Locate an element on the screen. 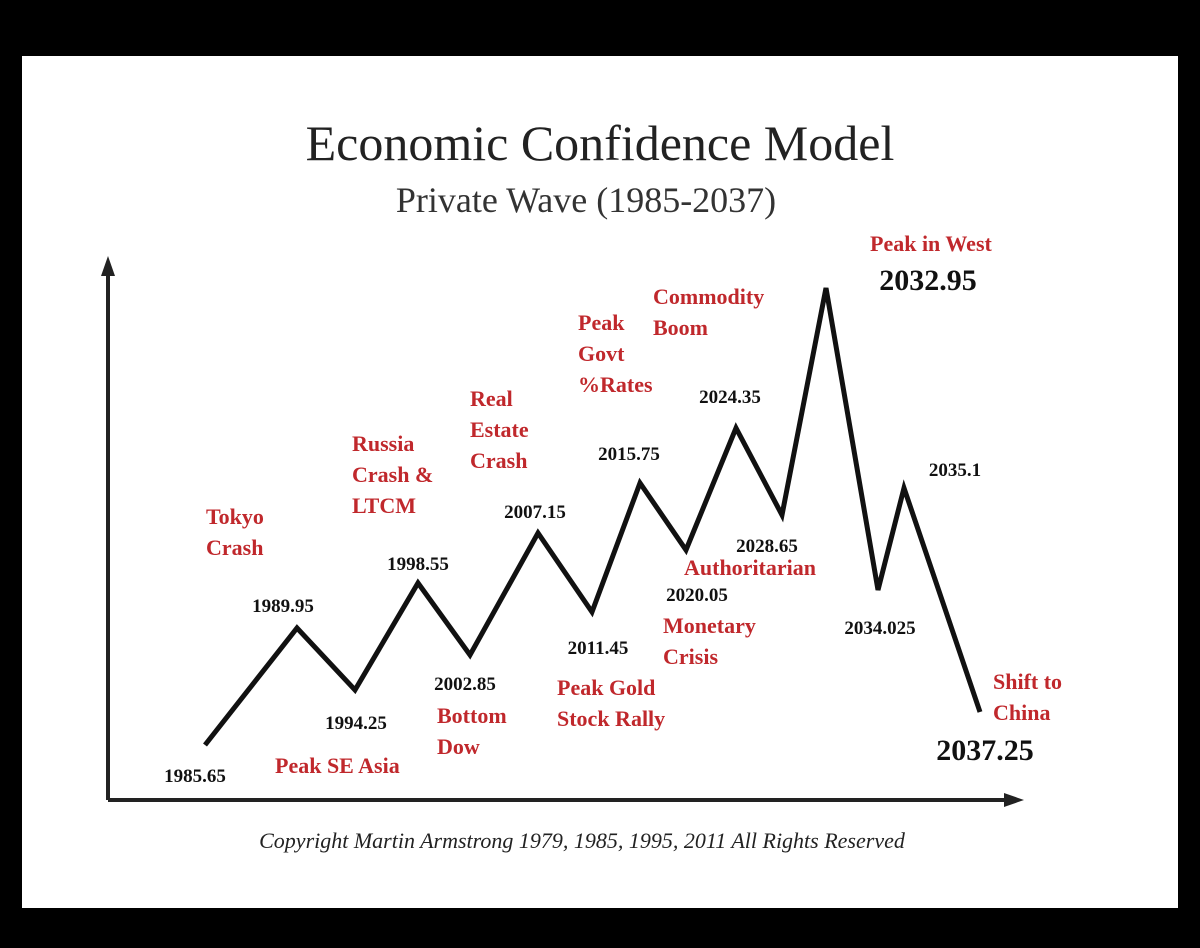 This screenshot has width=1200, height=948. annotation: Peak Gold is located at coordinates (606, 687).